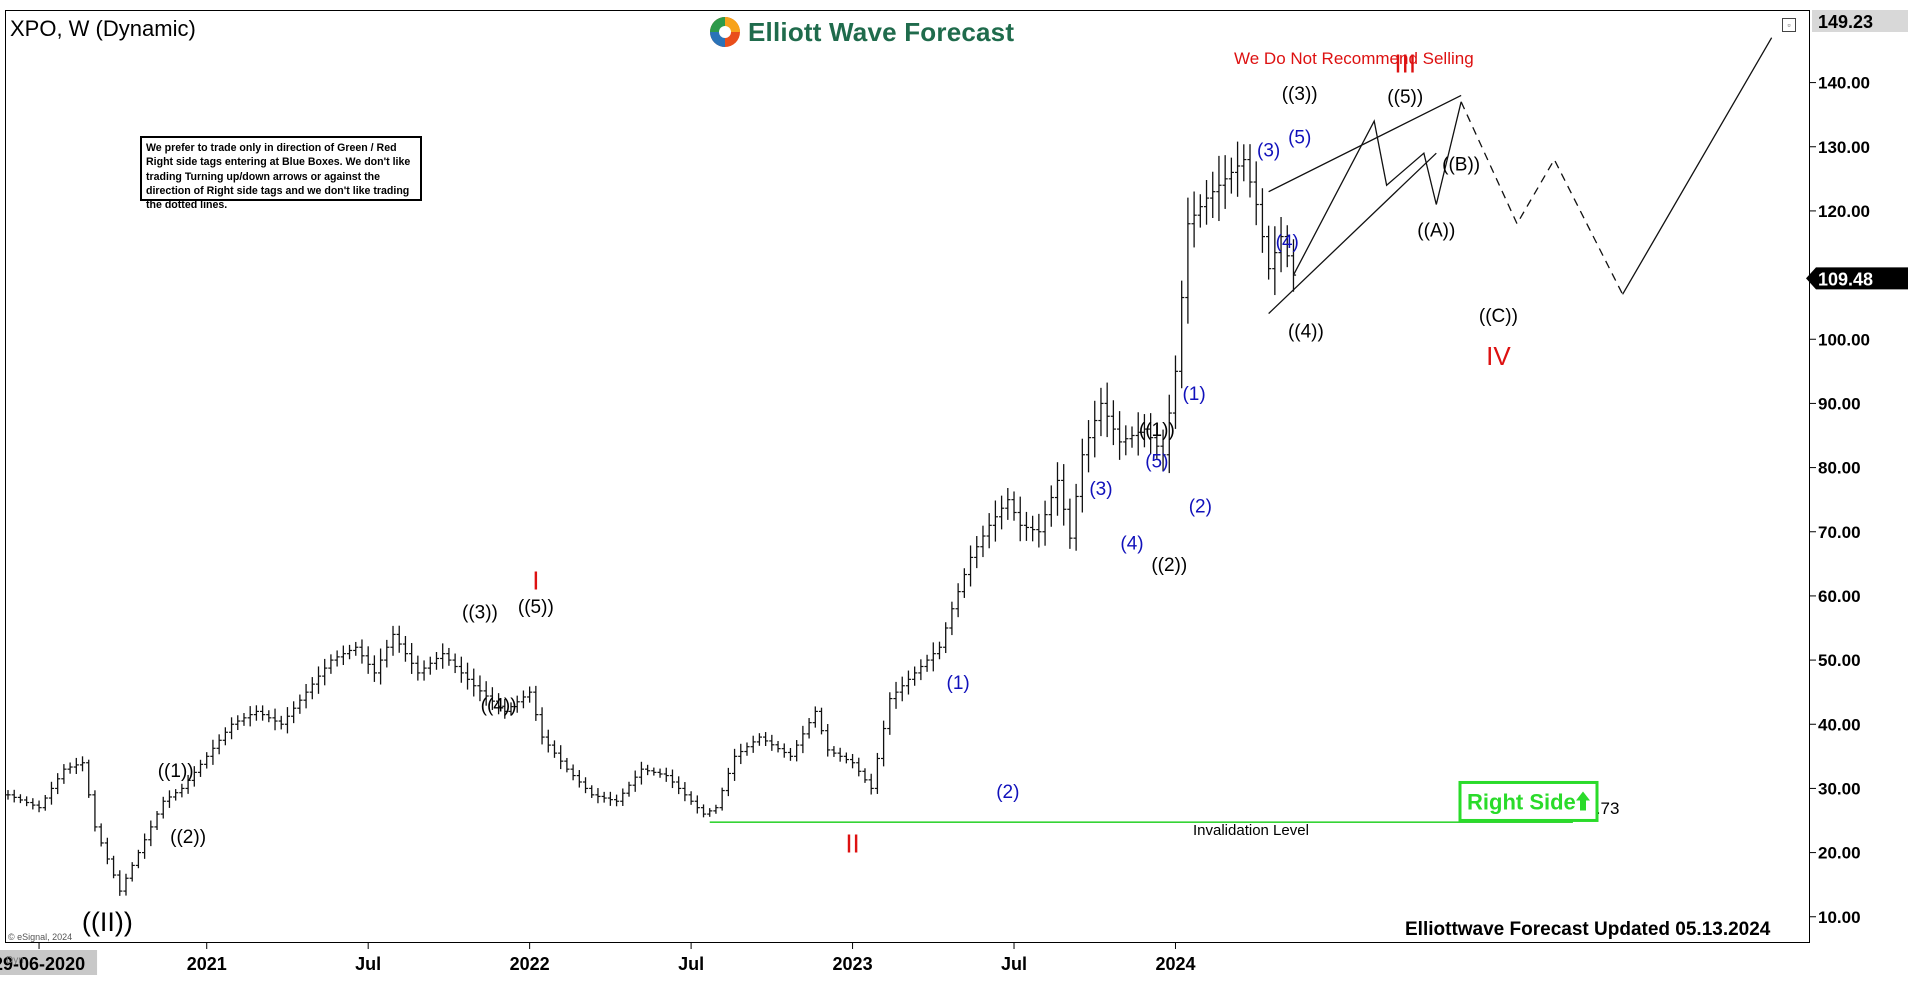  Describe the element at coordinates (480, 612) in the screenshot. I see `wave-label: ((3))` at that location.